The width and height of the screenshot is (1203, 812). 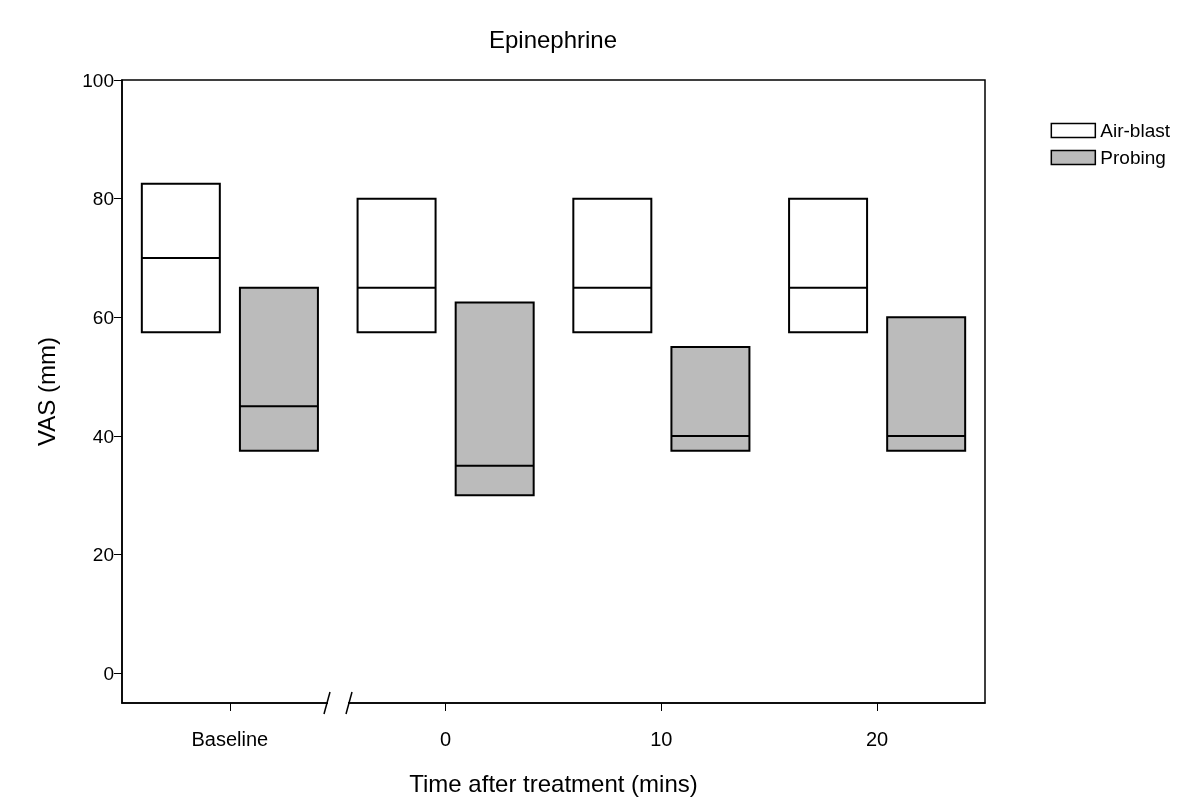 What do you see at coordinates (46, 391) in the screenshot?
I see `y-axis-title: VAS (mm)` at bounding box center [46, 391].